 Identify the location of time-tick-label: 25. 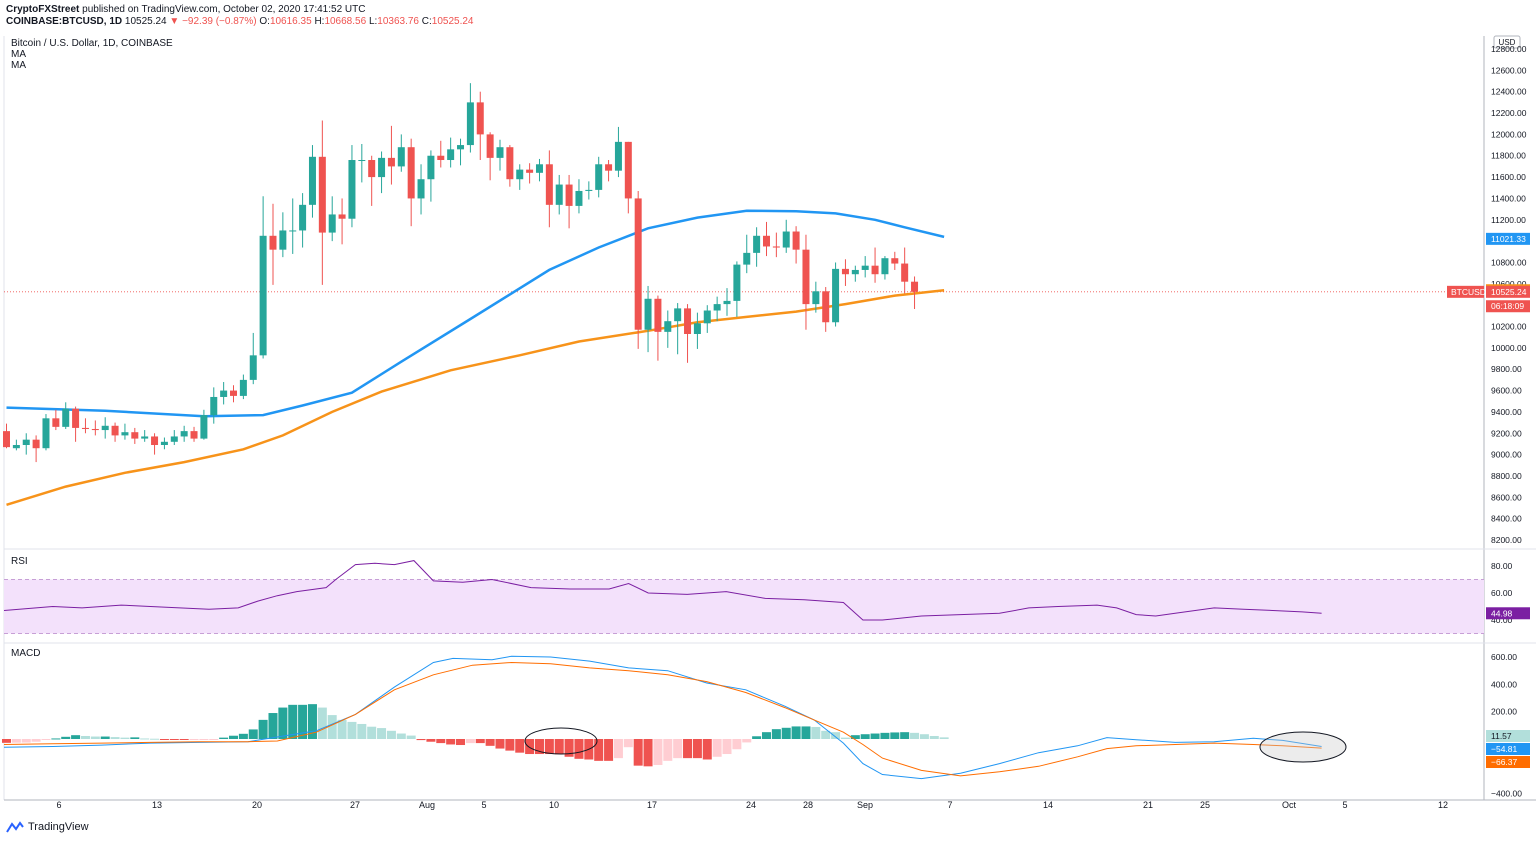
(1205, 805).